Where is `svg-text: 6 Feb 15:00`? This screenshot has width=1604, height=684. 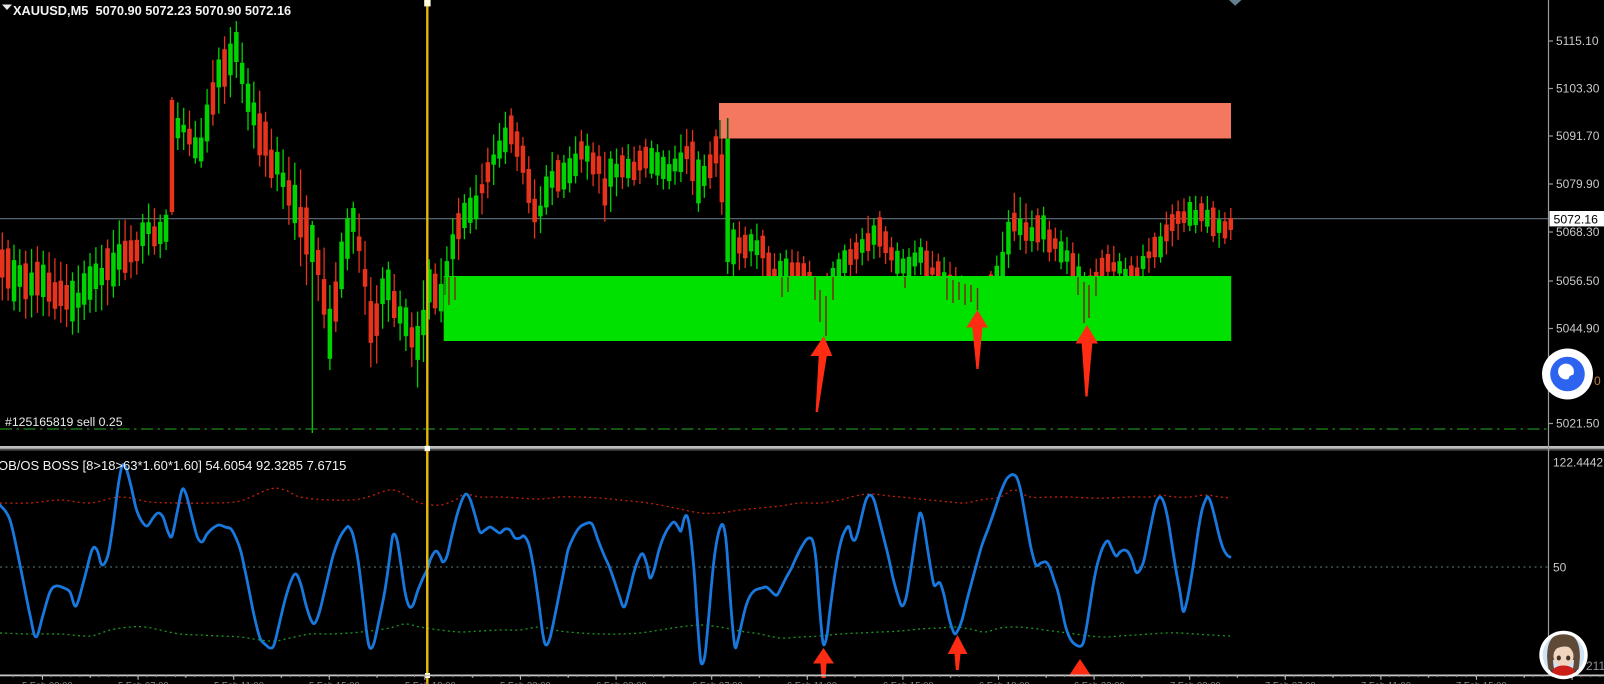
svg-text: 6 Feb 15:00 is located at coordinates (908, 682).